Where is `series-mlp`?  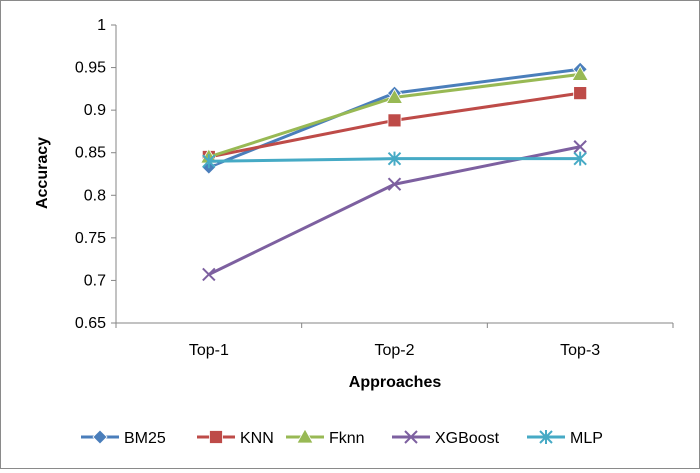 series-mlp is located at coordinates (394, 160).